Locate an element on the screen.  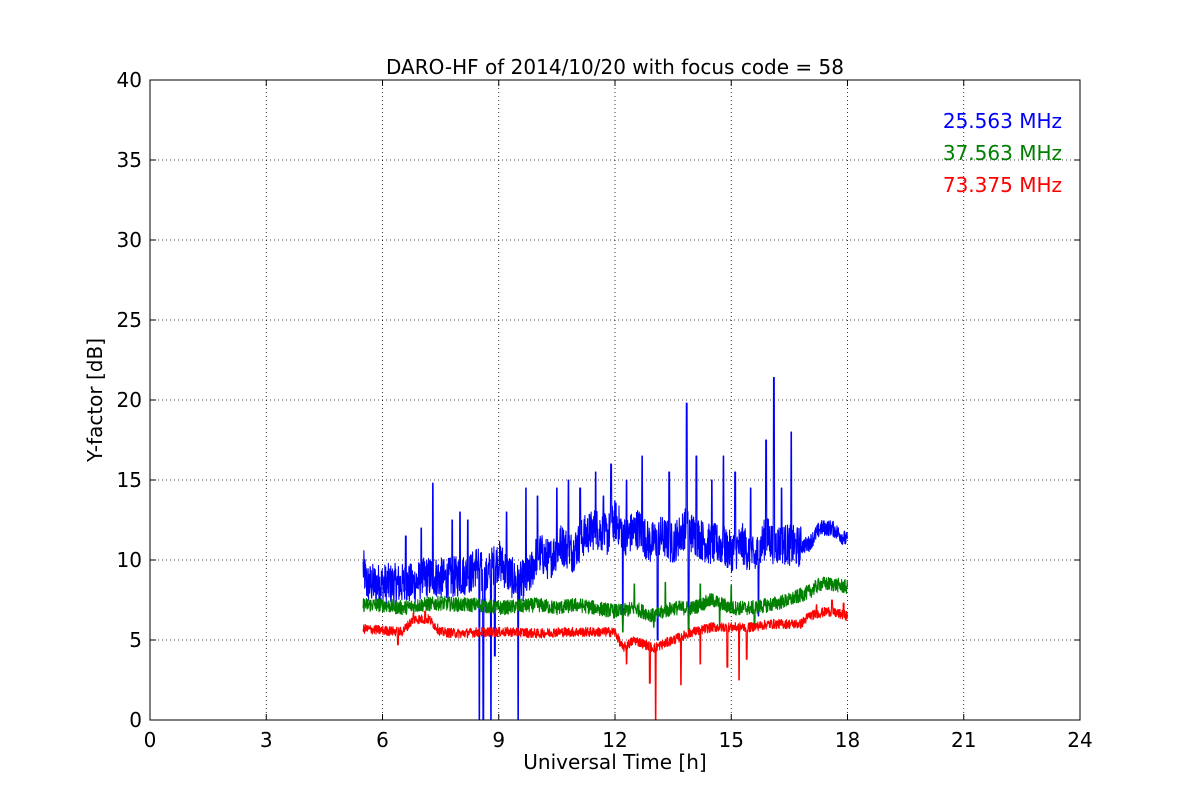
y-tick-label: 5 is located at coordinates (135, 640).